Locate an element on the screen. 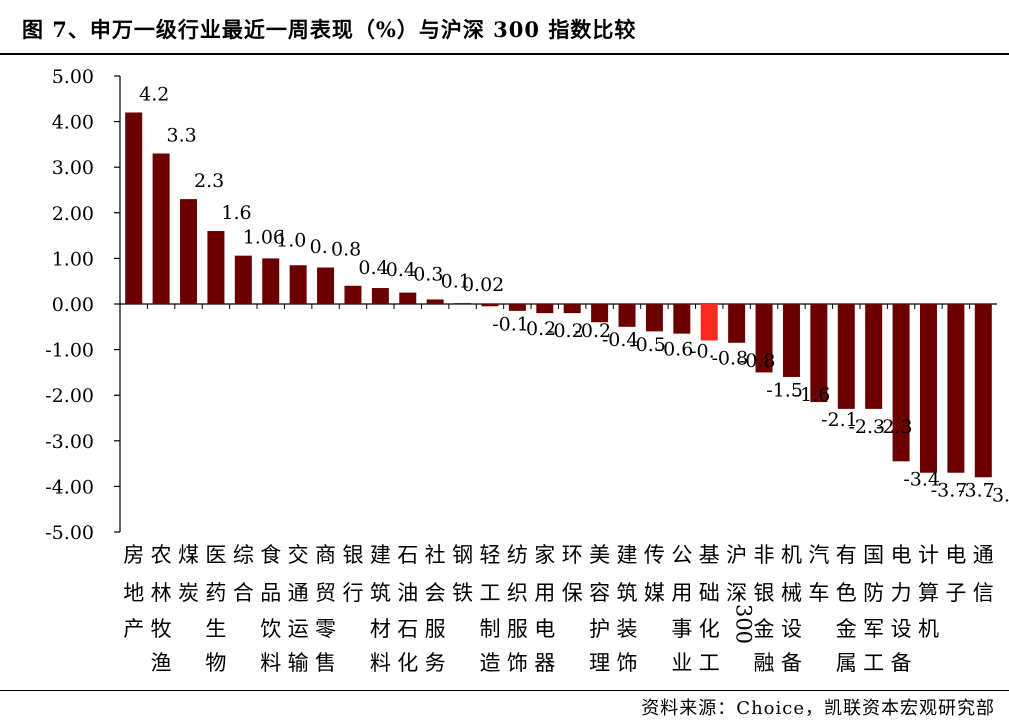 This screenshot has height=726, width=1009. data-label: 0.1 is located at coordinates (456, 281).